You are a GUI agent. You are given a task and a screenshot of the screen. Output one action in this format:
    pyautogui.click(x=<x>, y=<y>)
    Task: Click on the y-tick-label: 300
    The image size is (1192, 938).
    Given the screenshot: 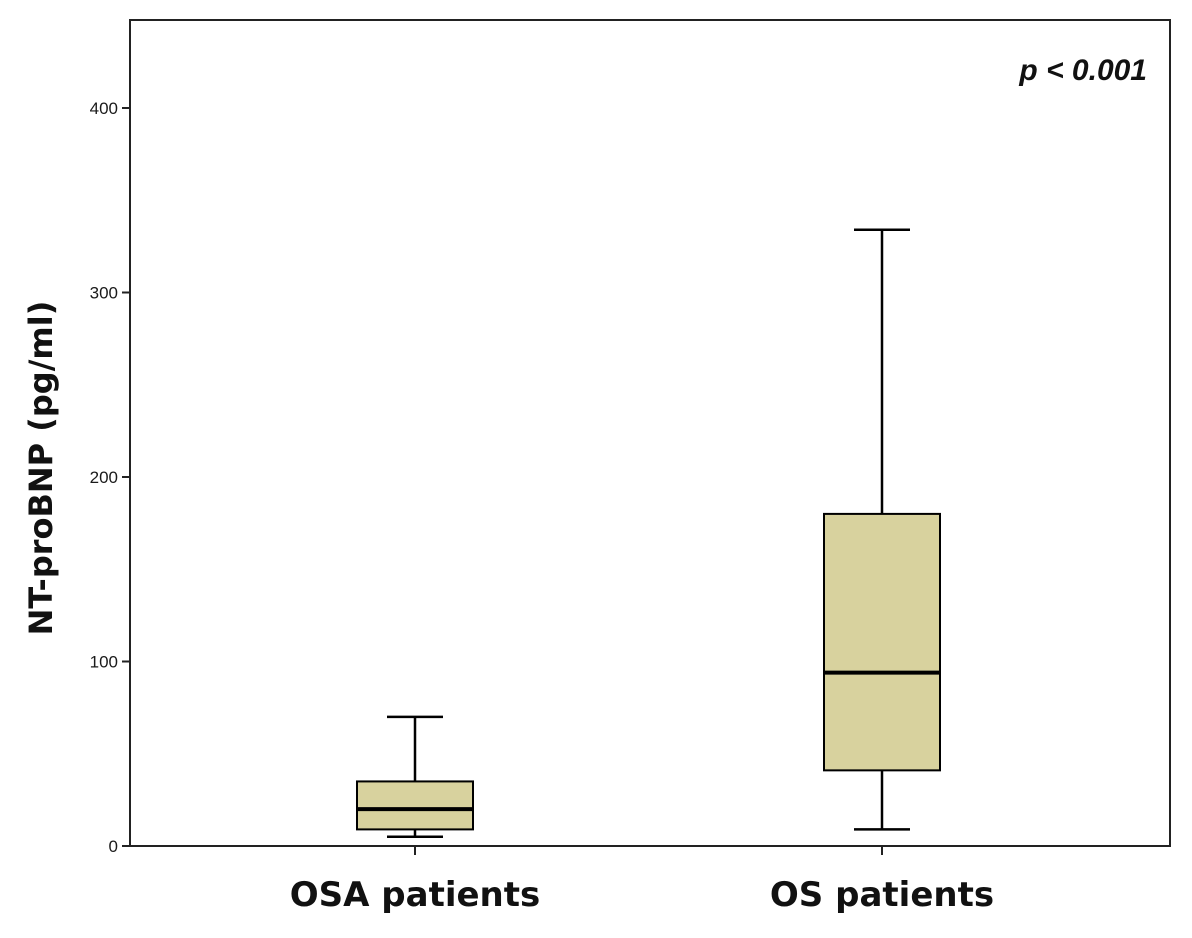 What is the action you would take?
    pyautogui.click(x=104, y=293)
    